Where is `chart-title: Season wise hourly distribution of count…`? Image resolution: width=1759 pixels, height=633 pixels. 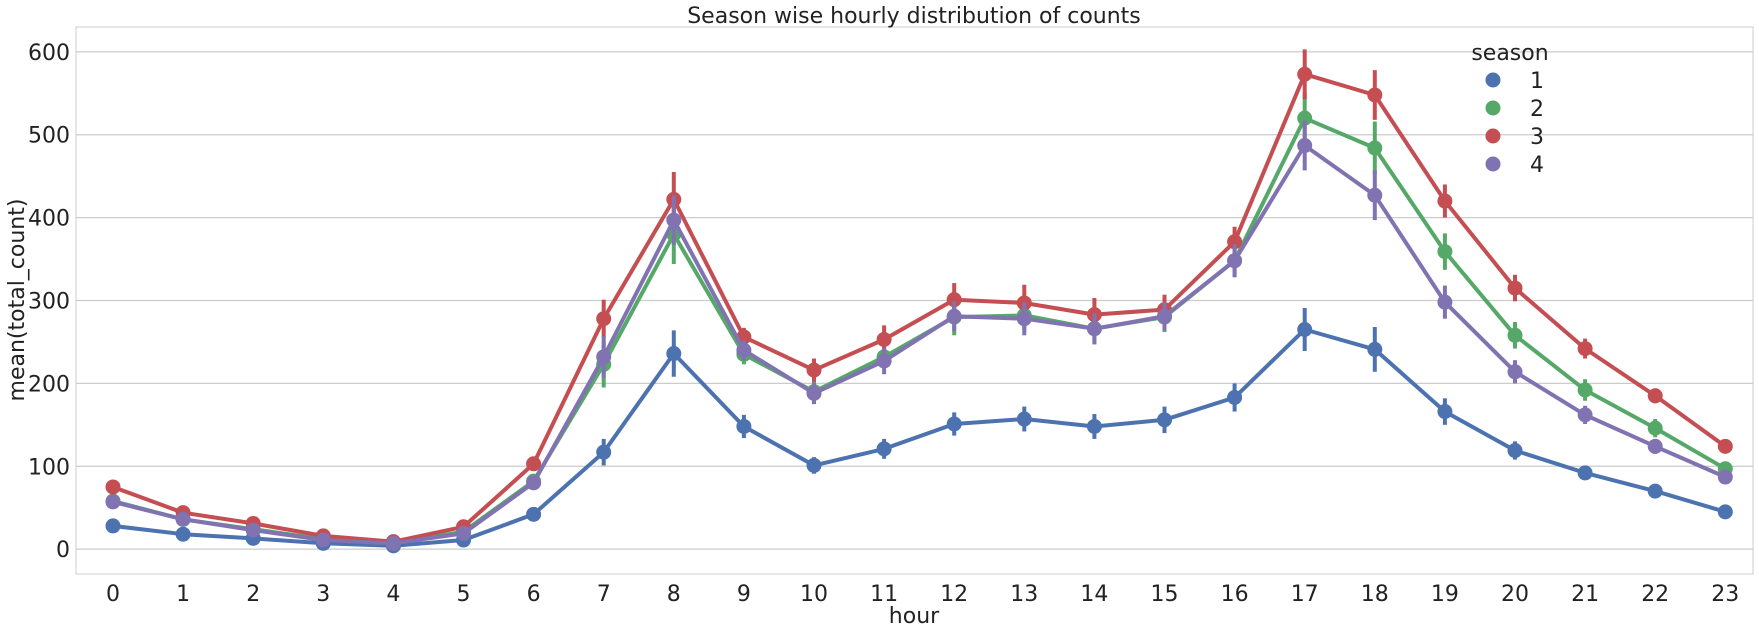 chart-title: Season wise hourly distribution of count… is located at coordinates (914, 16).